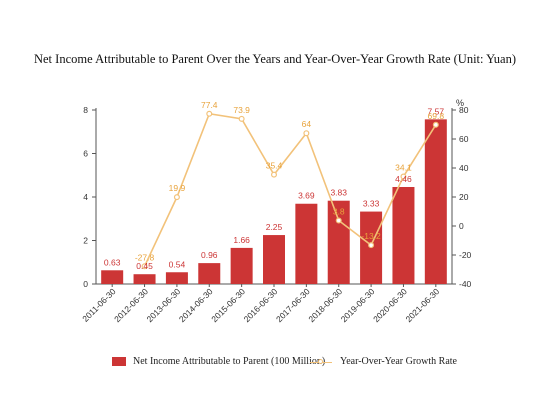 Image resolution: width=550 pixels, height=418 pixels. Describe the element at coordinates (85, 197) in the screenshot. I see `y-left-tick-label: 4` at that location.